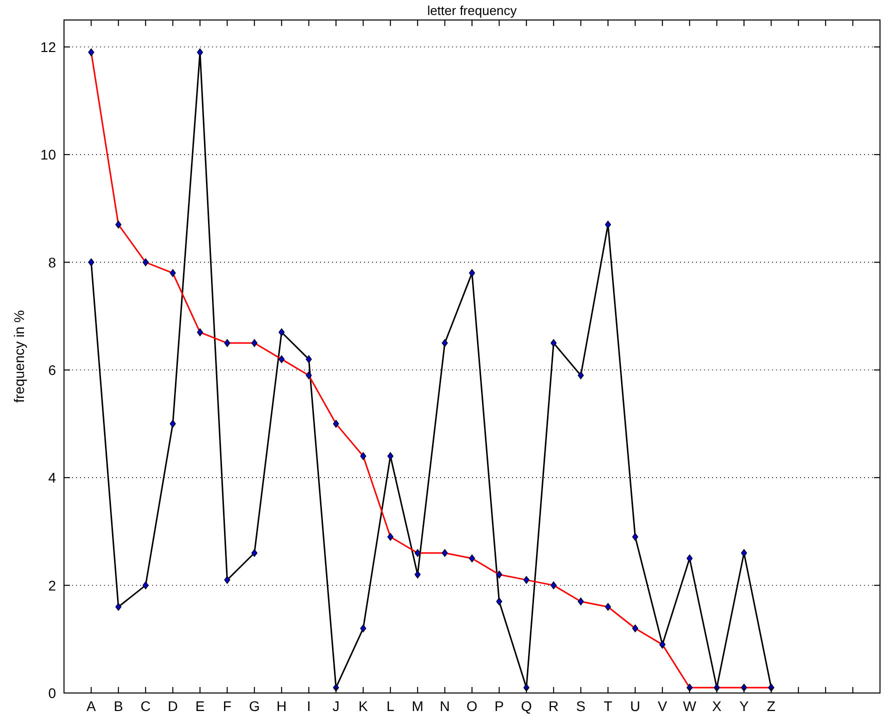 Image resolution: width=884 pixels, height=723 pixels. Describe the element at coordinates (48, 46) in the screenshot. I see `y-tick-label: 12` at that location.